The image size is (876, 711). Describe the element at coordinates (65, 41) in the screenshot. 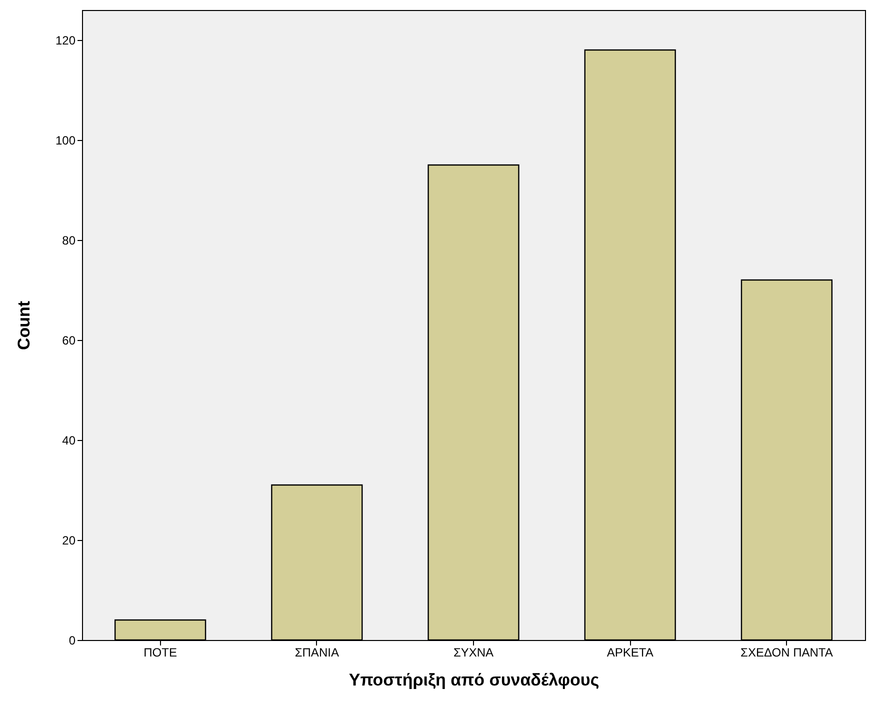

I see `y-tick-label: 120` at that location.